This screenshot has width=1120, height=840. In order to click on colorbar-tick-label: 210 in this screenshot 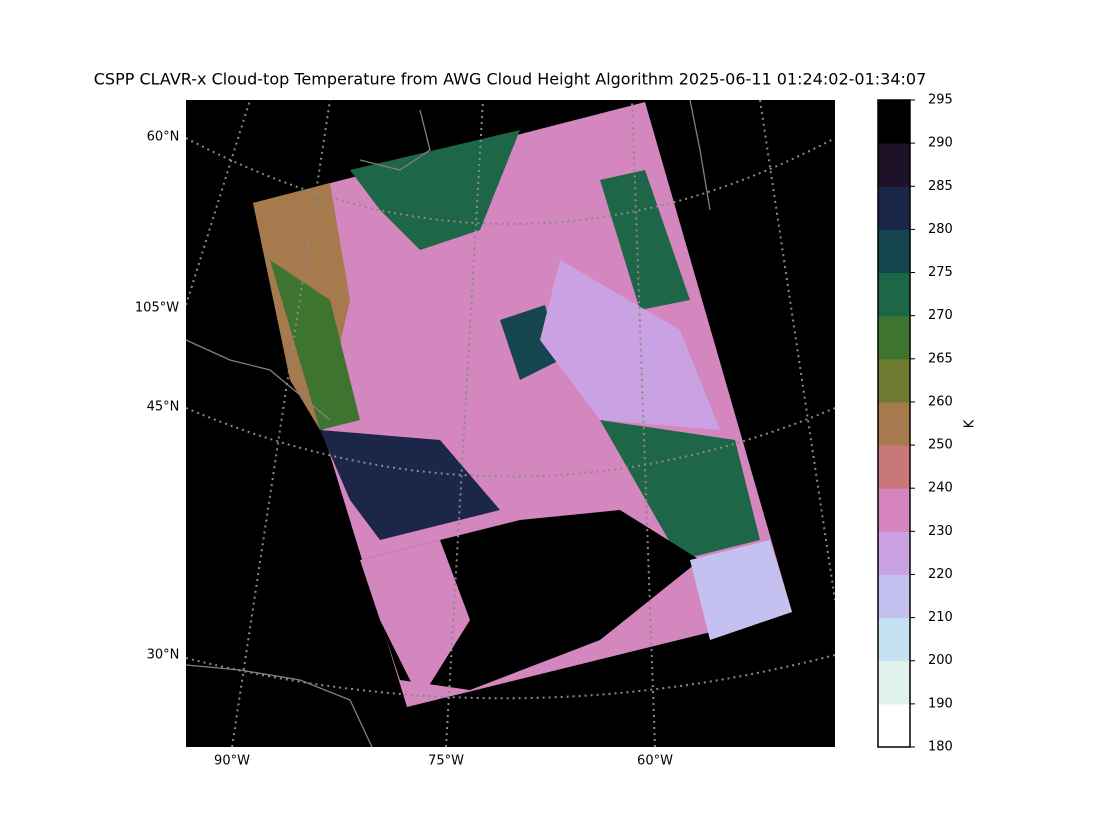, I will do `click(940, 617)`.